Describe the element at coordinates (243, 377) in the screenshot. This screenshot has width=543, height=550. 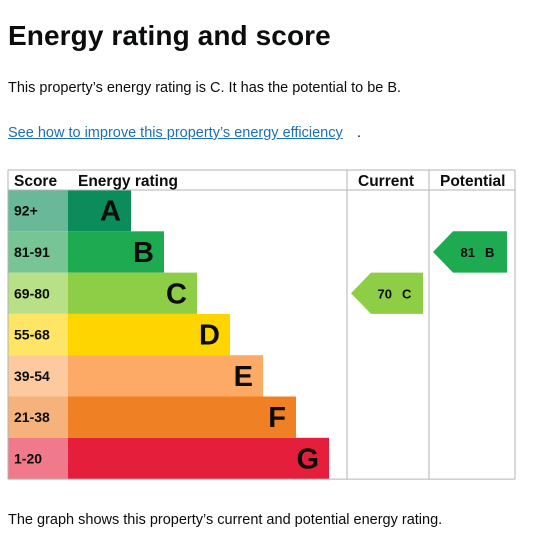
I see `rating-letter-e: E` at that location.